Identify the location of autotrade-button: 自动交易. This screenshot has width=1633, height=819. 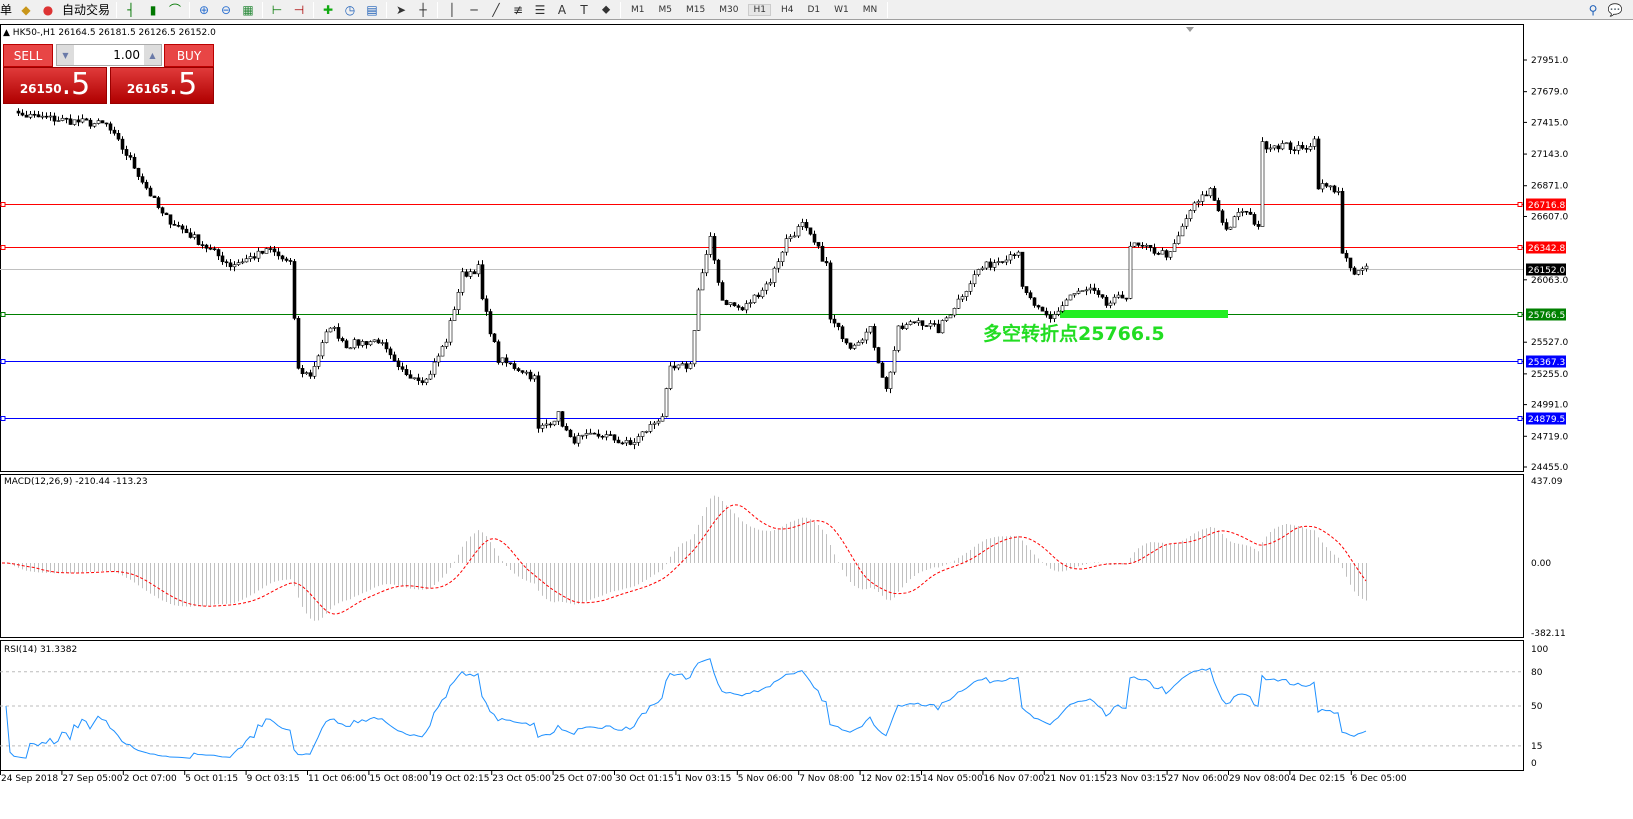
(86, 10).